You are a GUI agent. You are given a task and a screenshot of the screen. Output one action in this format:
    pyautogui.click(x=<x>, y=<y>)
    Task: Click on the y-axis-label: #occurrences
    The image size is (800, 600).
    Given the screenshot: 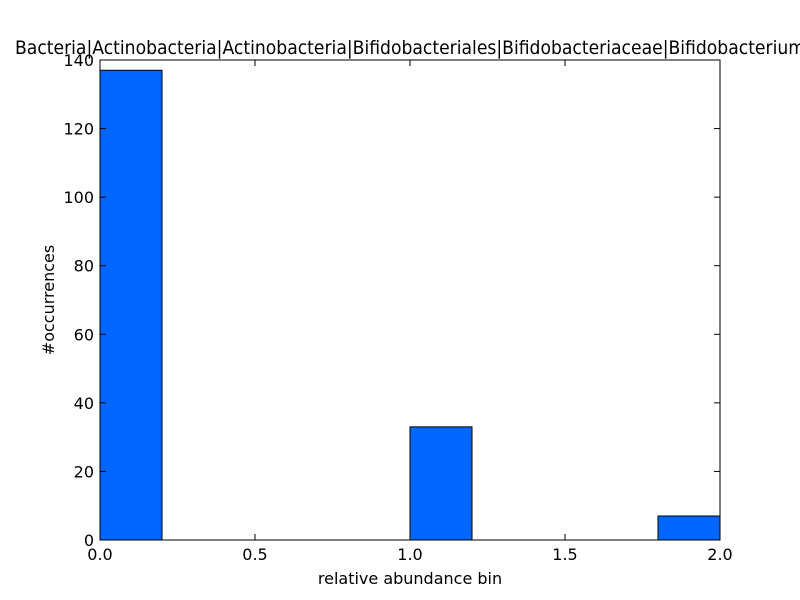 What is the action you would take?
    pyautogui.click(x=48, y=300)
    